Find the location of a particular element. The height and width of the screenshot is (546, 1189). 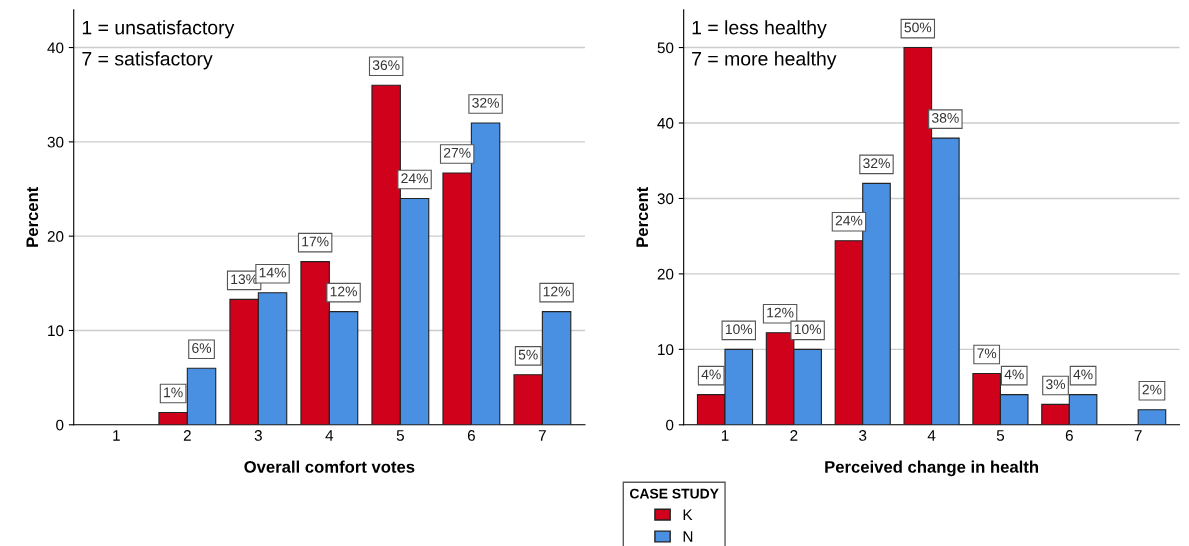

data-label: 50% is located at coordinates (918, 27).